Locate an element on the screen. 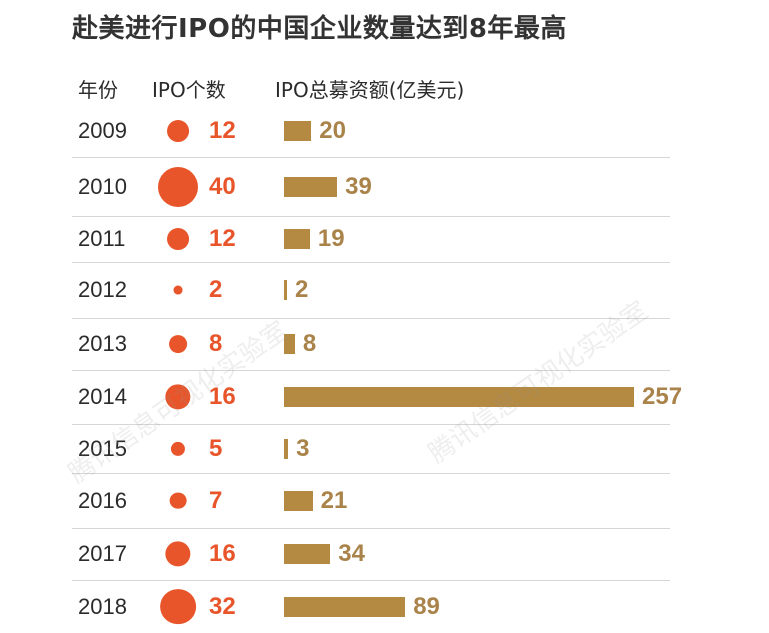  funds-value-label: 8 is located at coordinates (309, 343).